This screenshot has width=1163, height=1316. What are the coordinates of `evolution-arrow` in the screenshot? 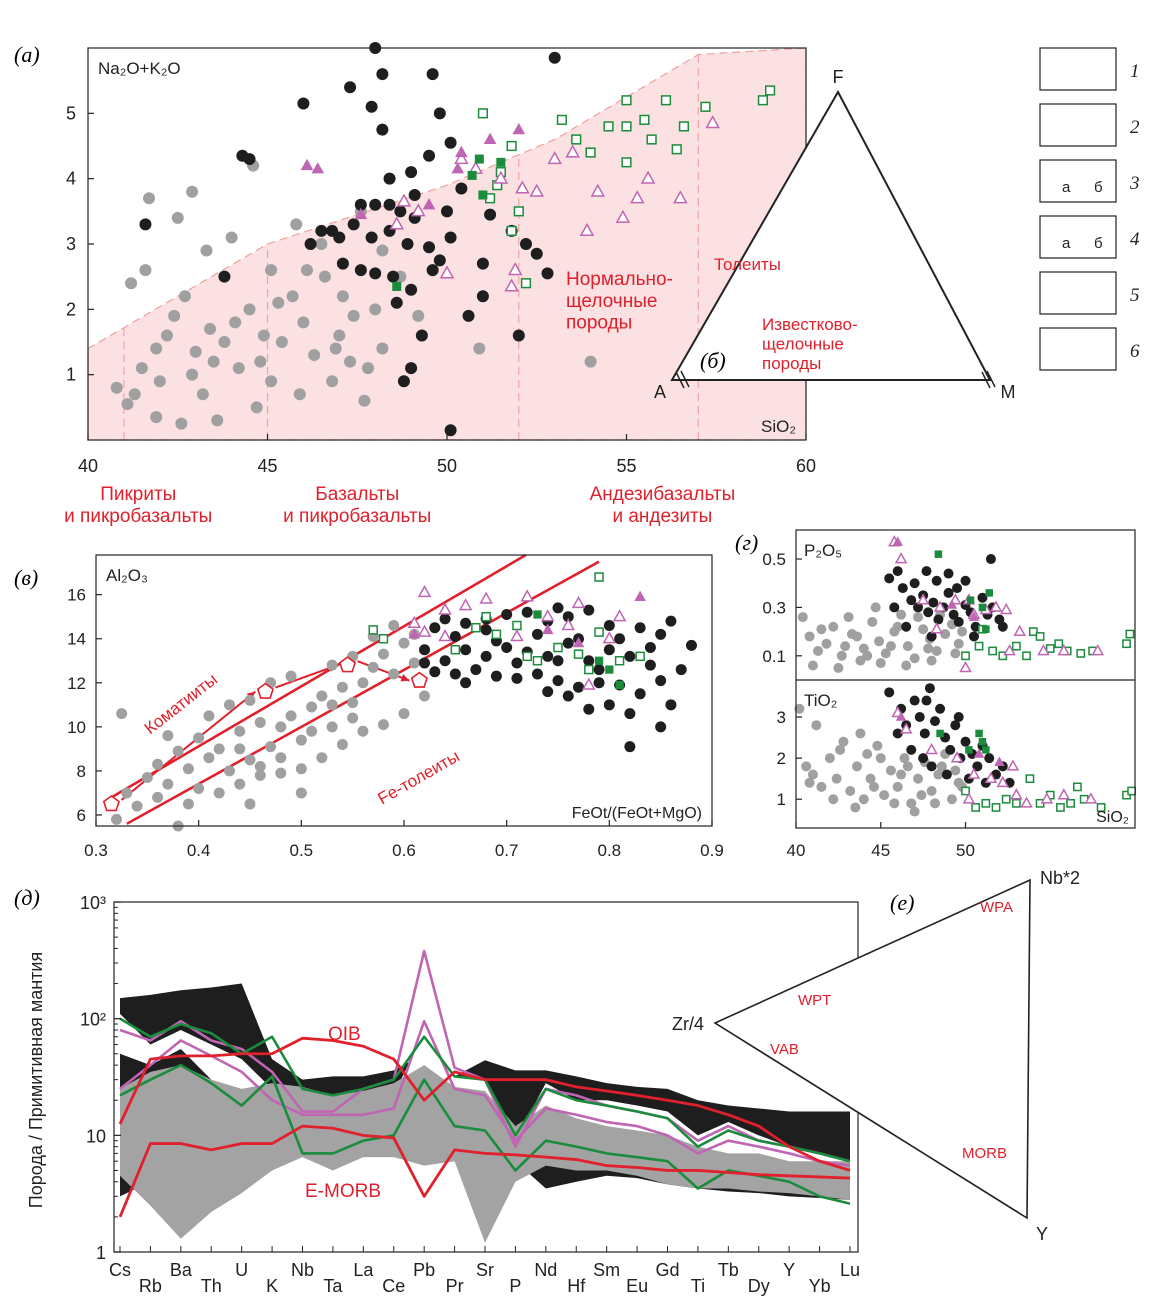 It's located at (383, 671).